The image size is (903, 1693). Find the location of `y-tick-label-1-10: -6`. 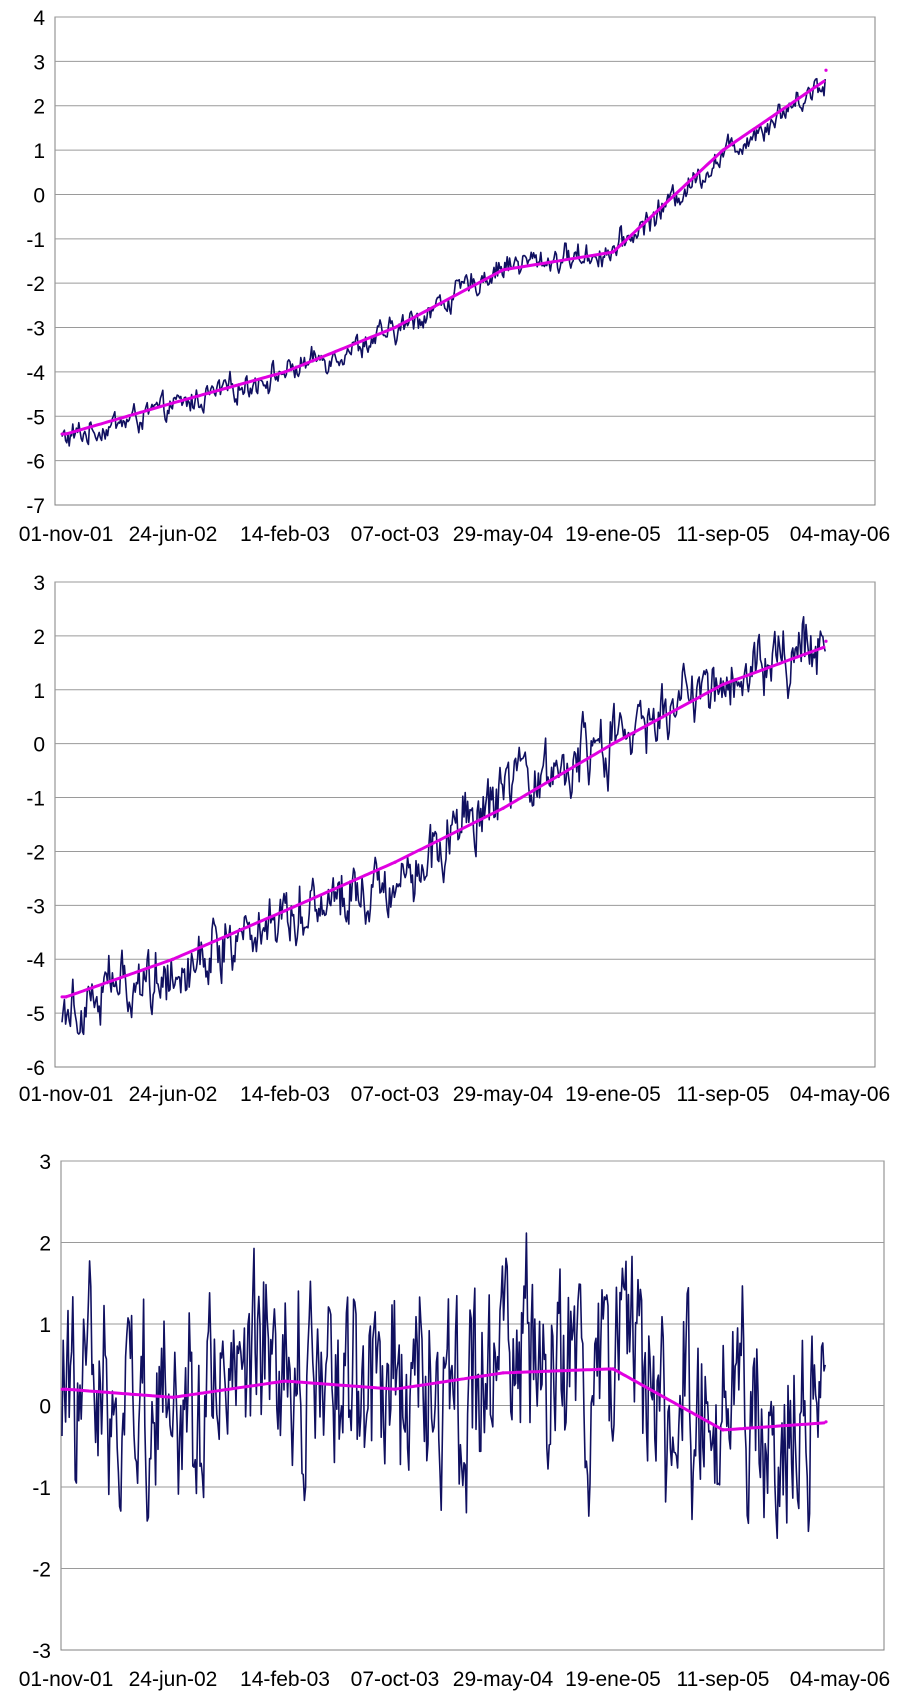

y-tick-label-1-10: -6 is located at coordinates (35, 462).